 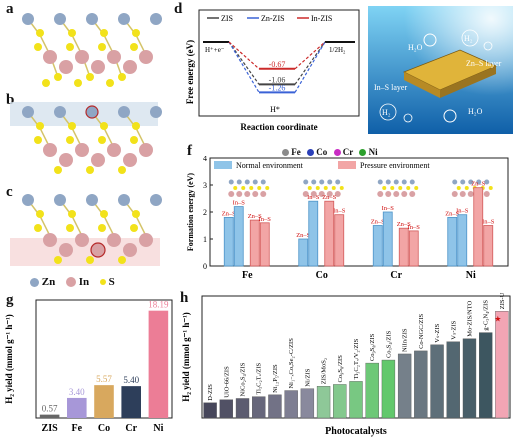 What do you see at coordinates (215, 50) in the screenshot?
I see `start-label: H⁺+e⁻` at bounding box center [215, 50].